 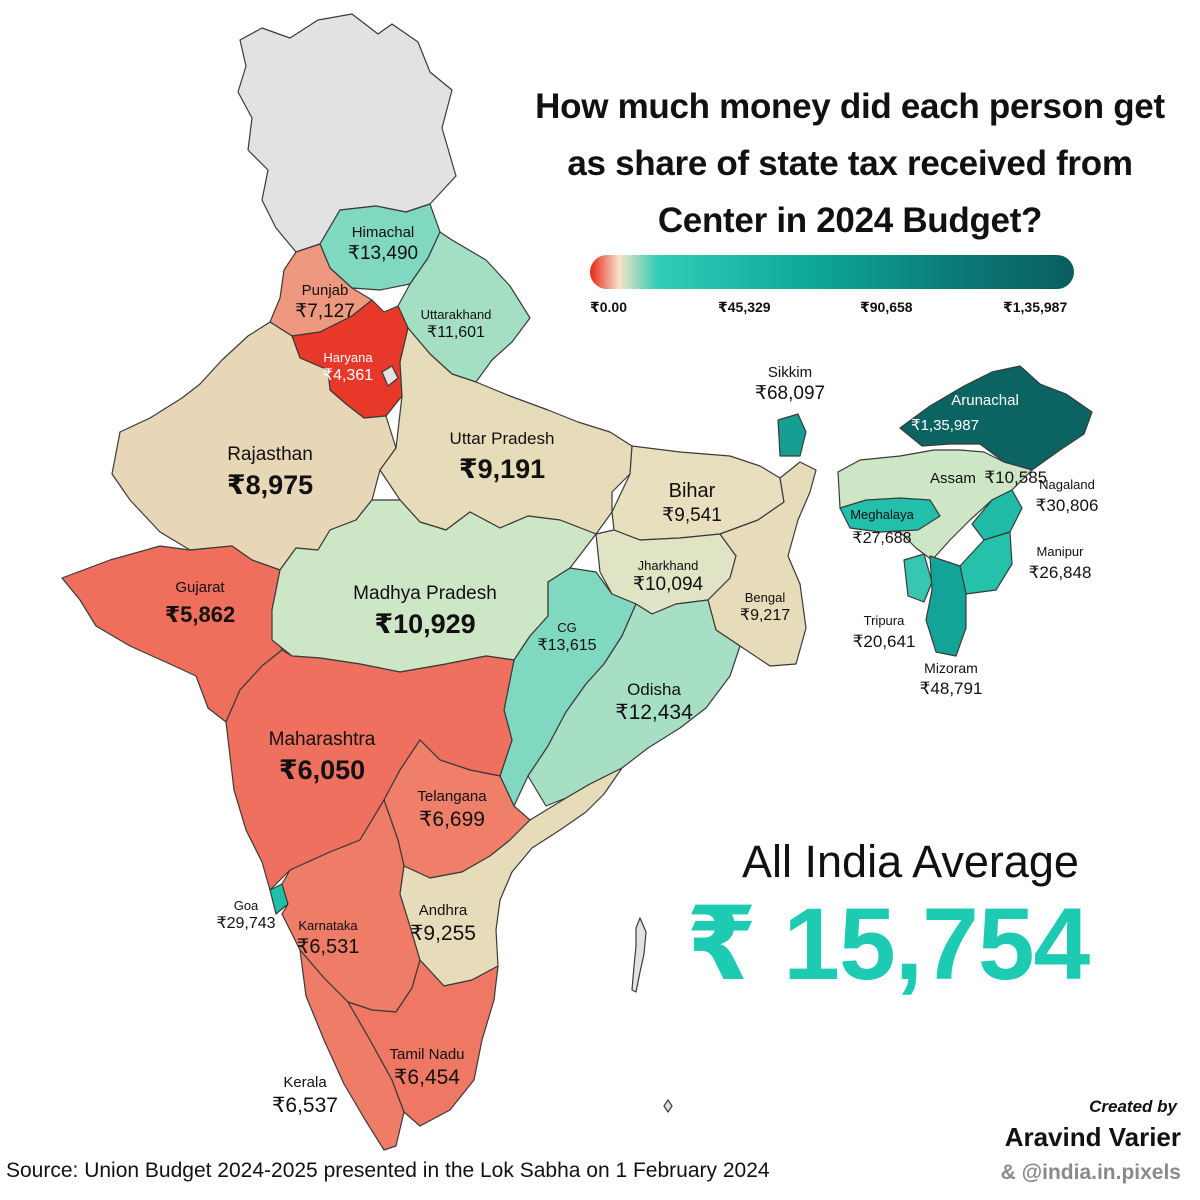 What do you see at coordinates (1133, 1106) in the screenshot?
I see `credit-created-by: Created by` at bounding box center [1133, 1106].